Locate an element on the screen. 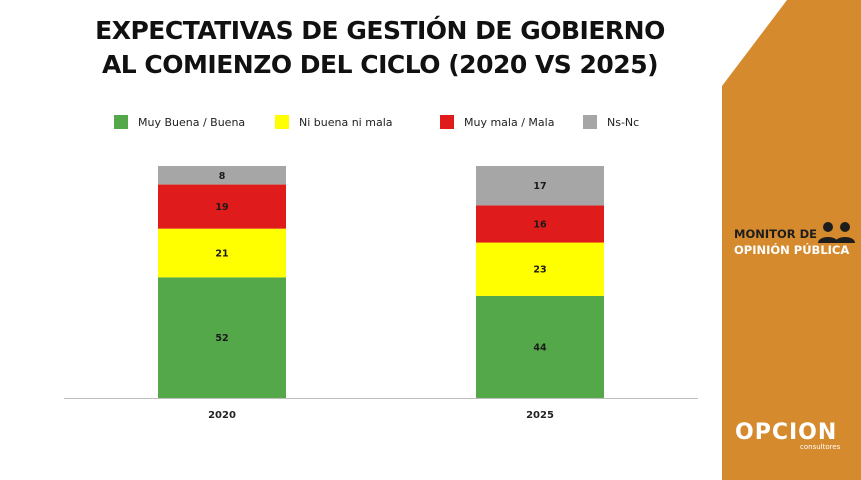  data-label-2020-2: 19 is located at coordinates (221, 207).